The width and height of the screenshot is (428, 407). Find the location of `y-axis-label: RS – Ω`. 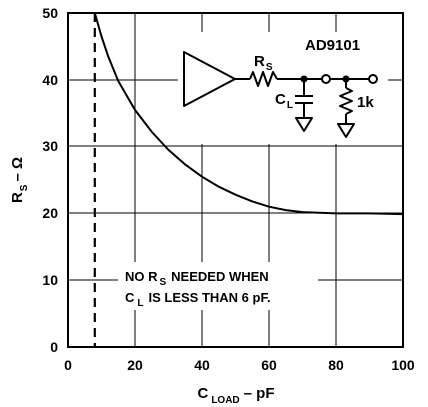

y-axis-label: RS – Ω is located at coordinates (19, 180).